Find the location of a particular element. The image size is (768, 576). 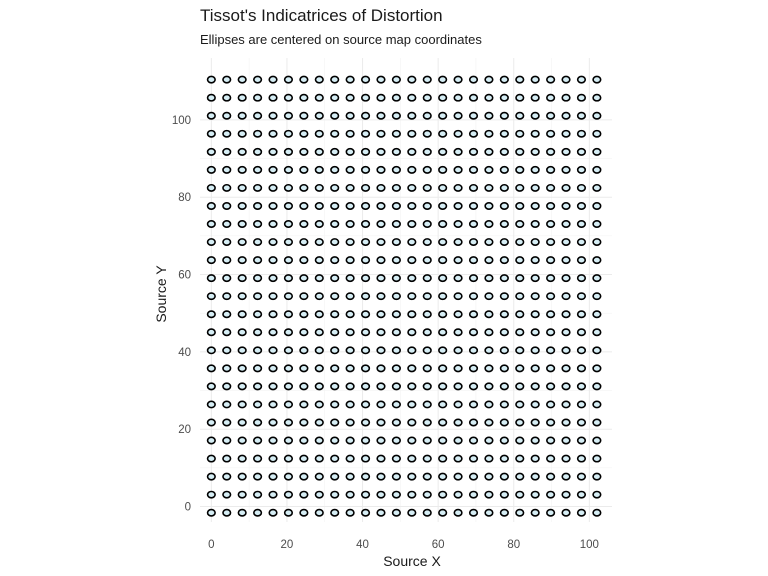

x-tick-label: 20 is located at coordinates (287, 545).